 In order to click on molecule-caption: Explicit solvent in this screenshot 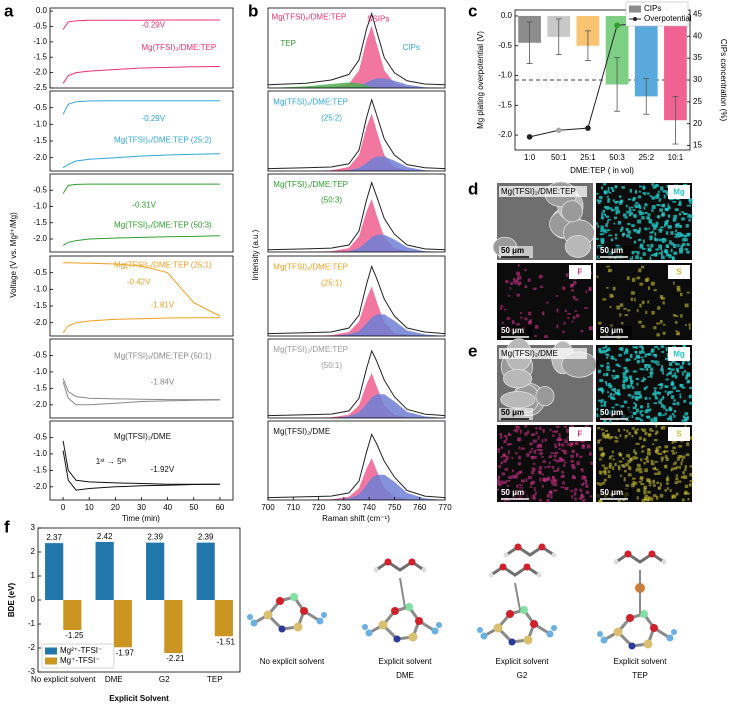, I will do `click(406, 661)`.